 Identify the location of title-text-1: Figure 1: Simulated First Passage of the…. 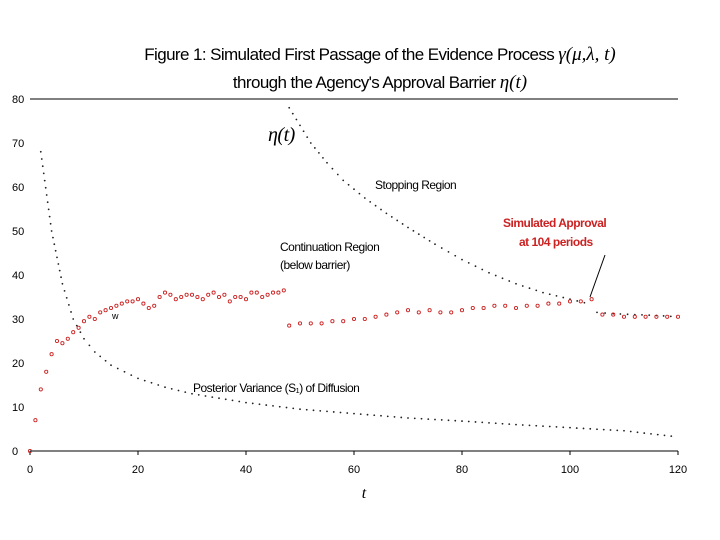
(349, 54).